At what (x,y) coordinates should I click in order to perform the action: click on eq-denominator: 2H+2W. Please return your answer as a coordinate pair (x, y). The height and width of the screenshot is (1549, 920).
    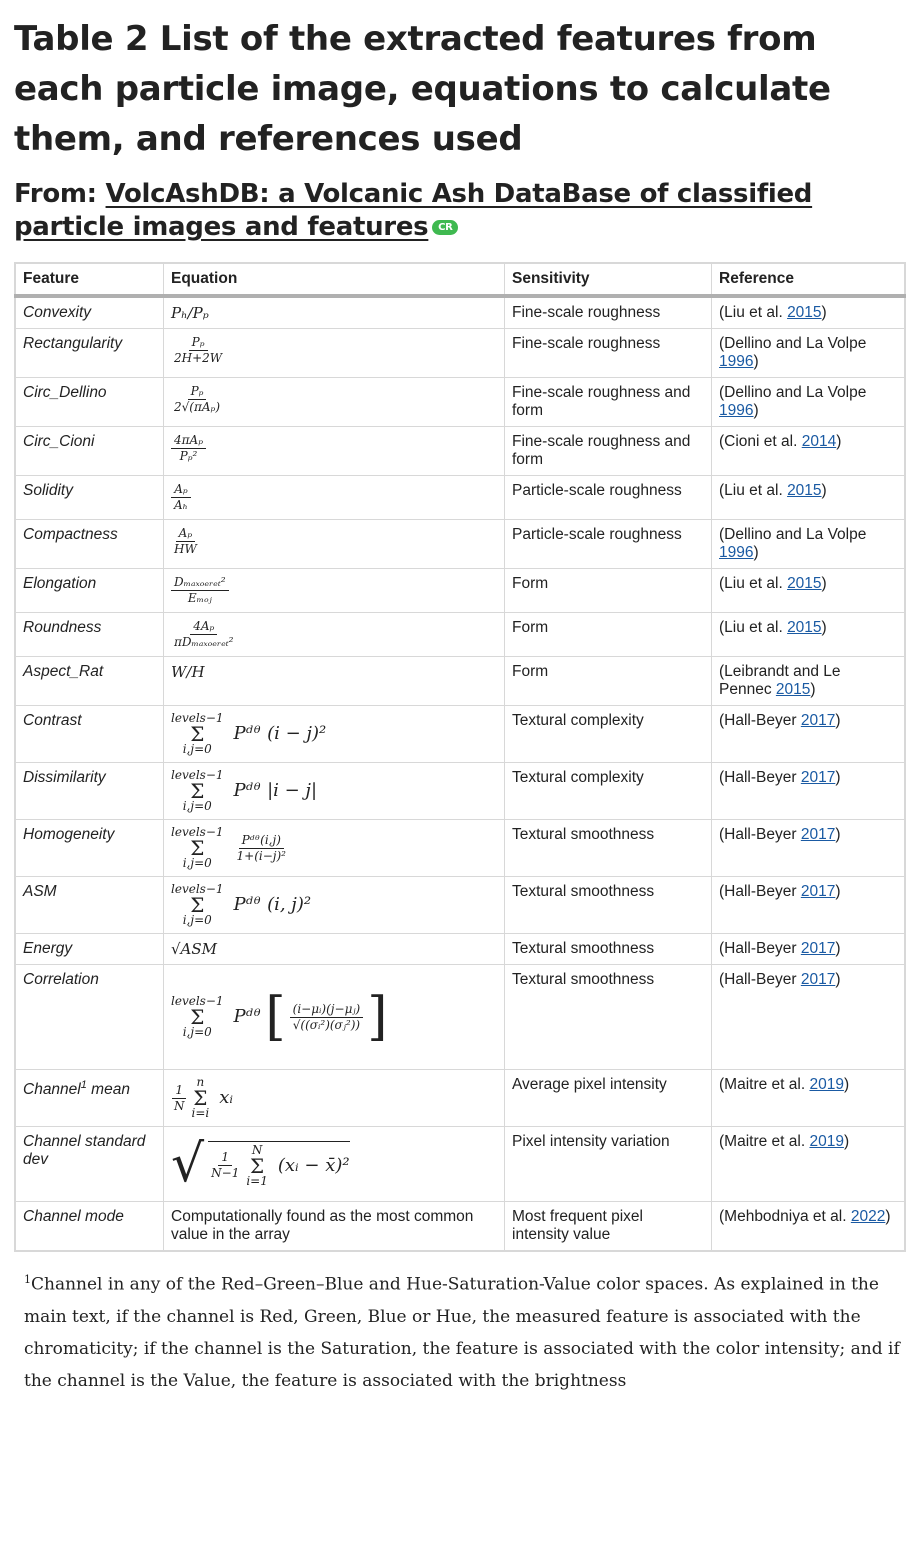
    Looking at the image, I should click on (198, 358).